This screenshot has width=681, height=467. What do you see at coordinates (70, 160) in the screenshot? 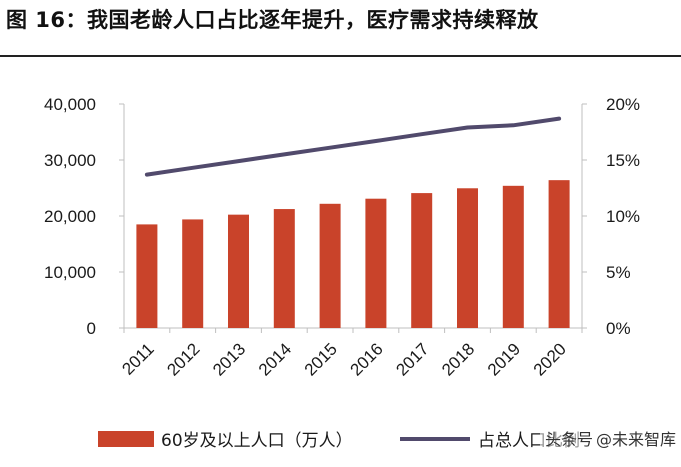
I see `y-left-tick-label: 30,000` at bounding box center [70, 160].